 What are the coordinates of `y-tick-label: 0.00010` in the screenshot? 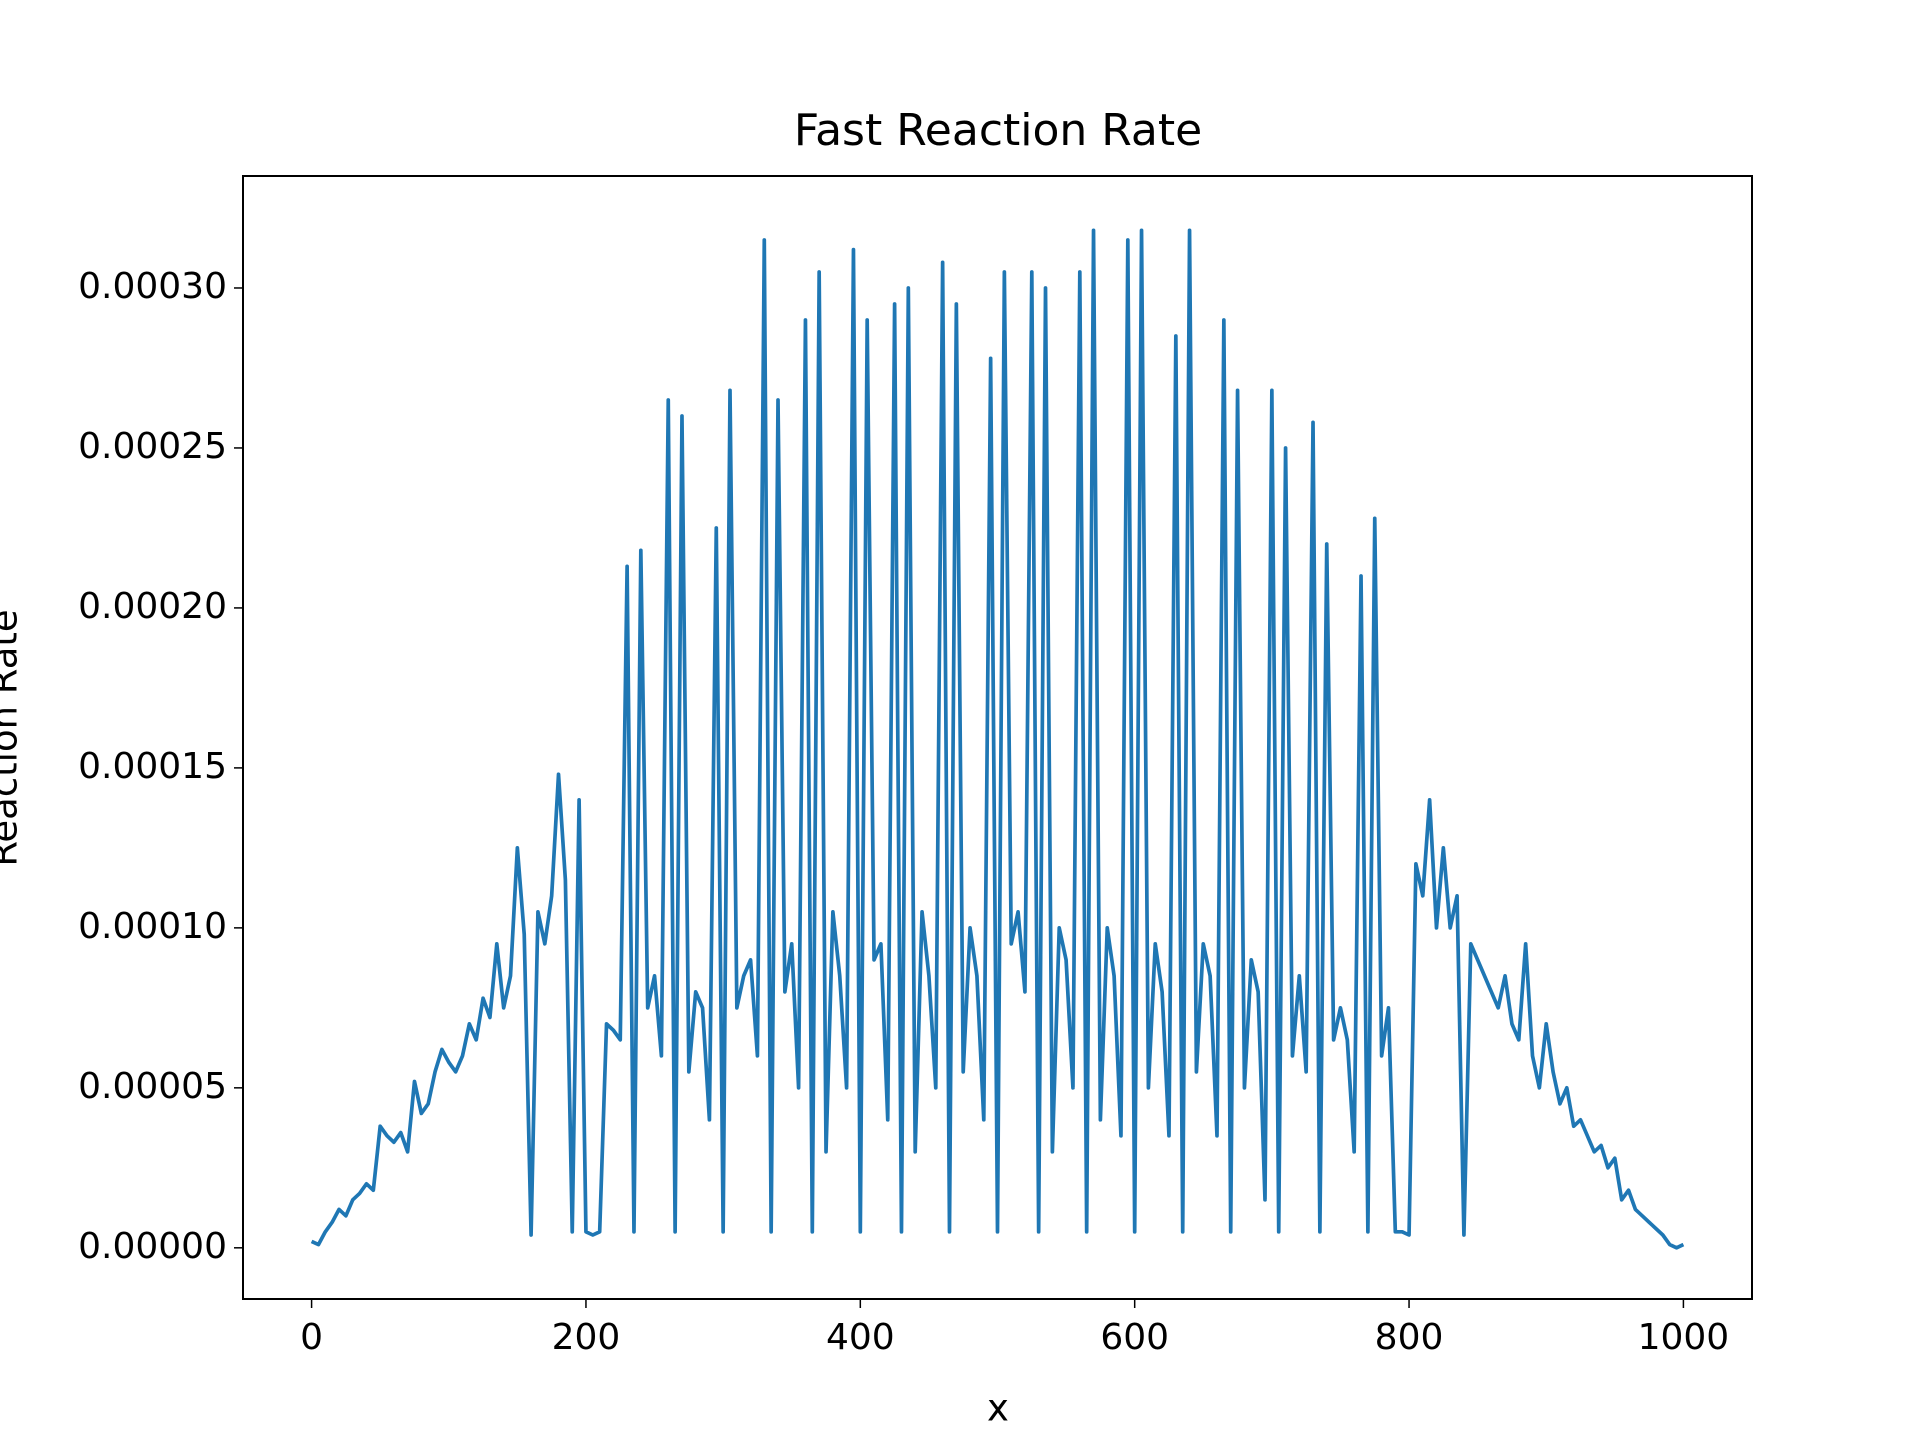 It's located at (152, 926).